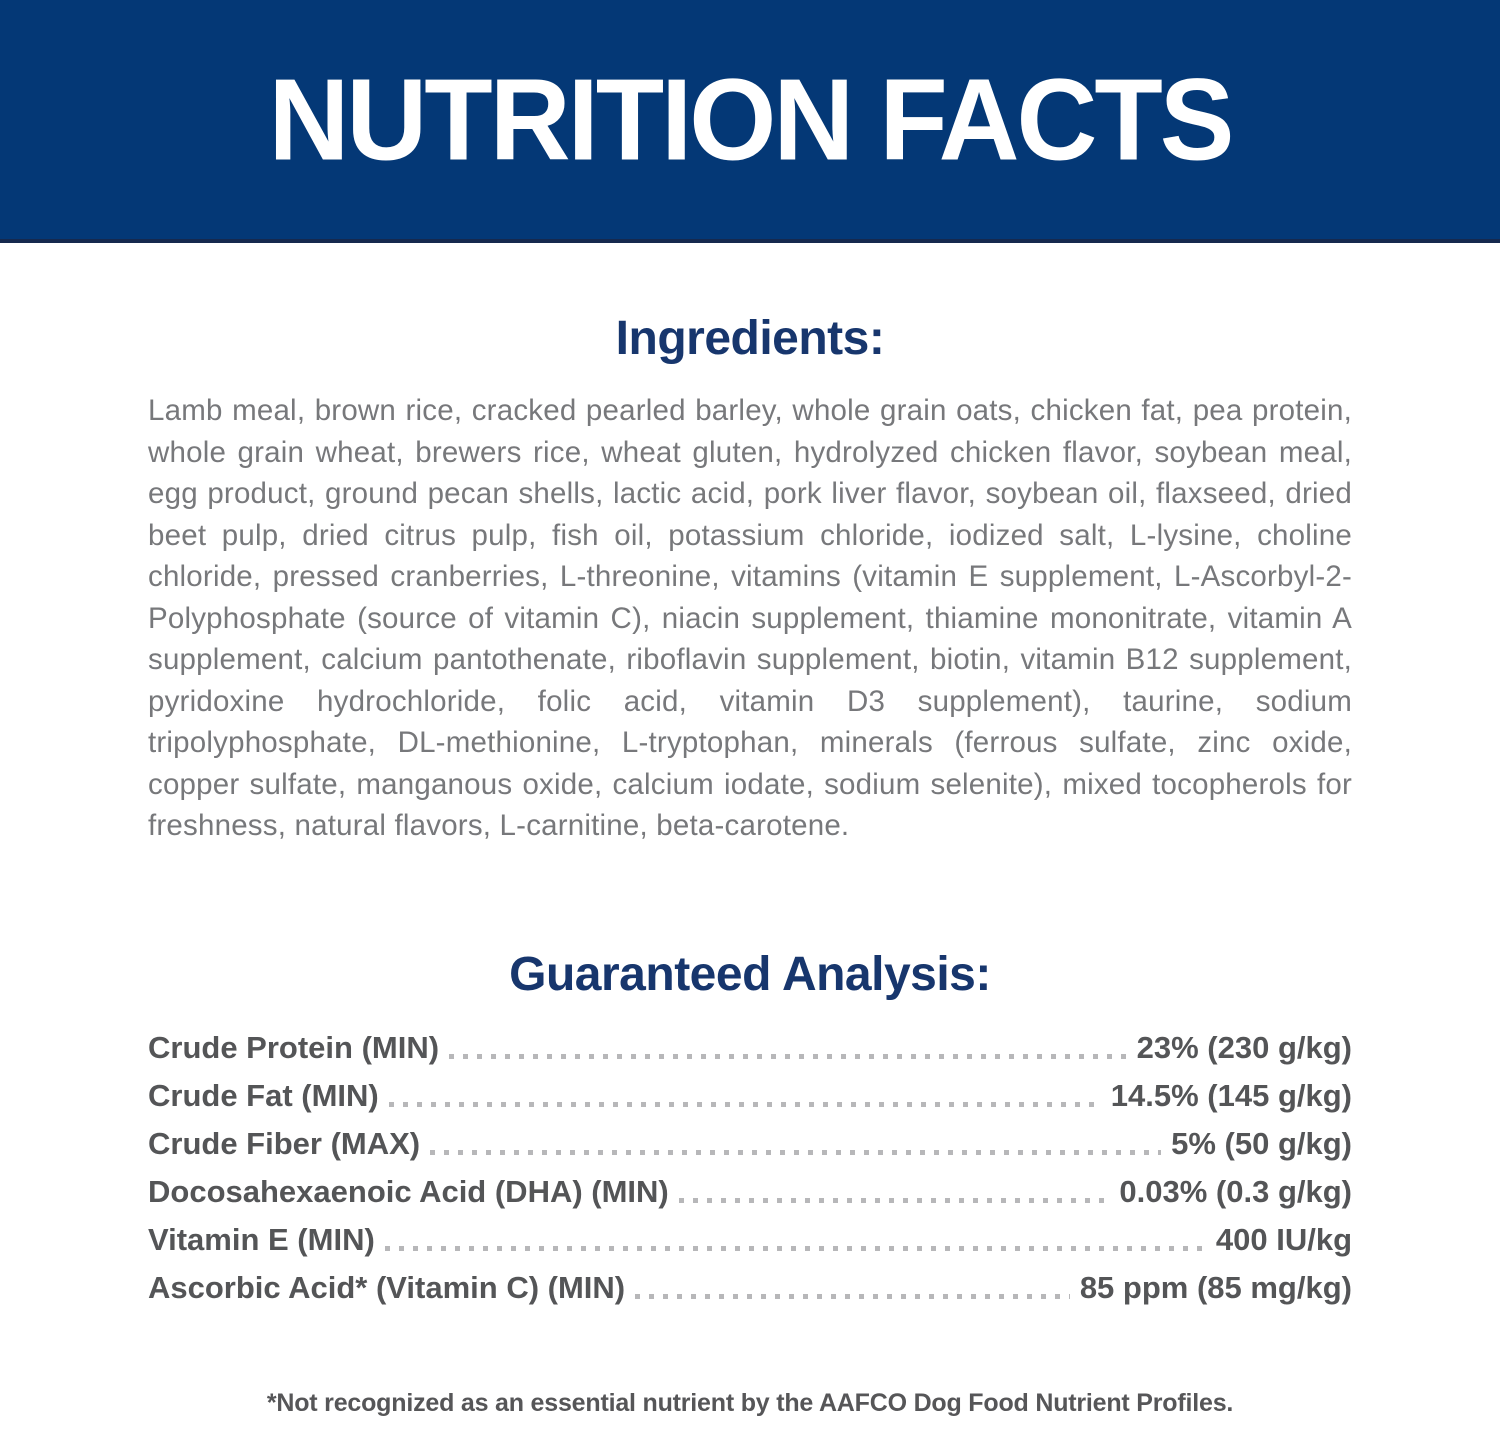  I want to click on table-row: Crude Protein (MIN) 23% (230 g/kg), so click(750, 1042).